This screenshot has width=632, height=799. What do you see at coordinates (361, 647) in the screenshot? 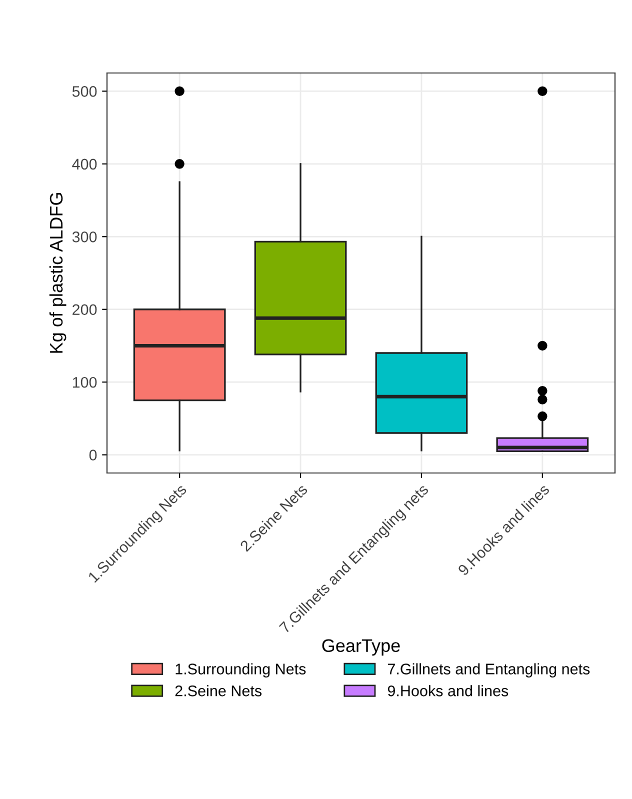
I see `legend-title: GearType` at bounding box center [361, 647].